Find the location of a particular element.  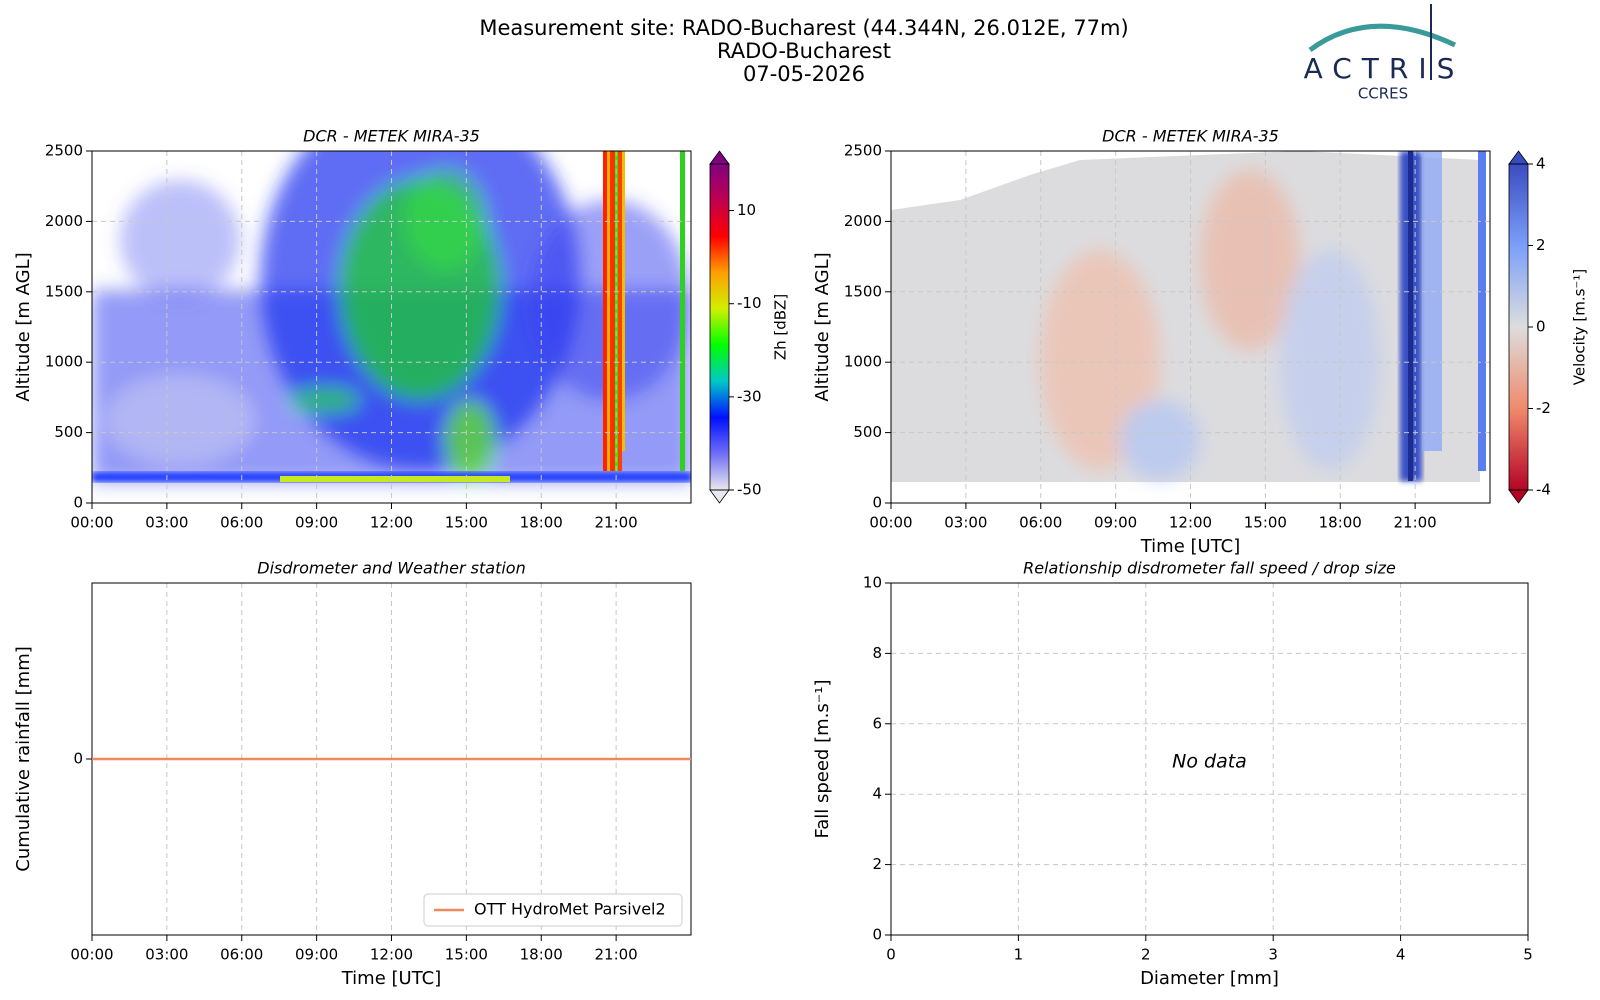

logo: ACTRIS CCRES is located at coordinates (1384, 53).